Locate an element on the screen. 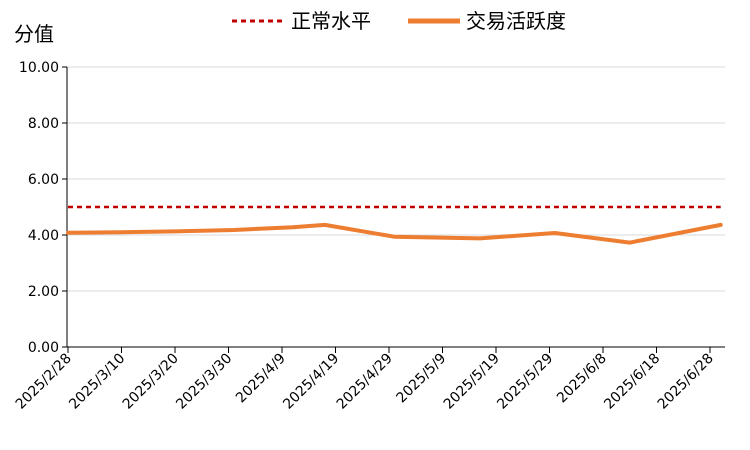 The width and height of the screenshot is (750, 450). x-tick-label: 2025/5/29 is located at coordinates (525, 382).